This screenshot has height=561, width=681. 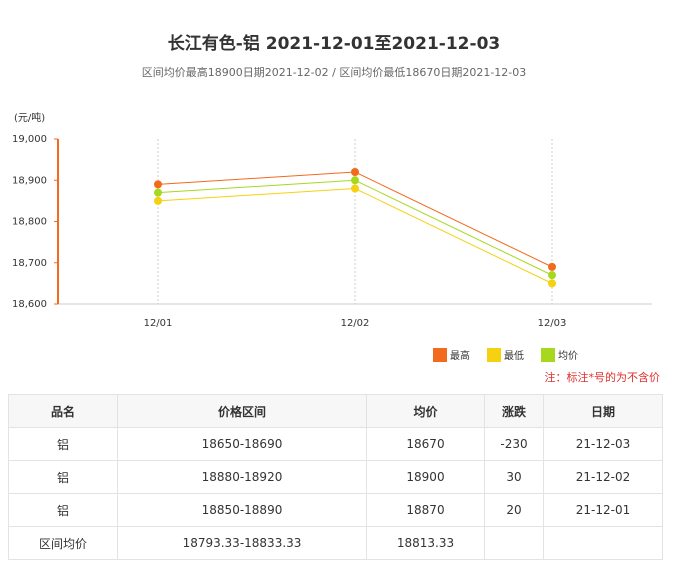 I want to click on cell: 18900, so click(x=425, y=477).